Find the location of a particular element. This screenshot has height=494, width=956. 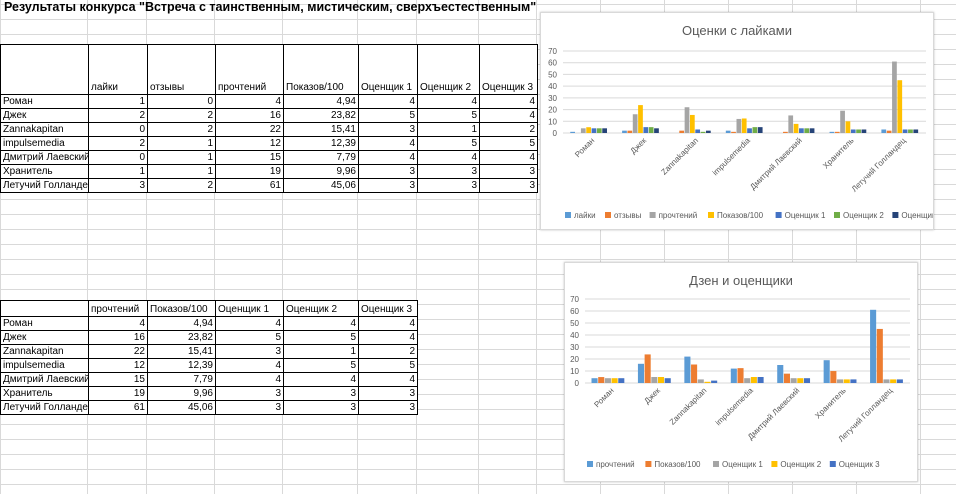

value-cell: 16 is located at coordinates (118, 337).